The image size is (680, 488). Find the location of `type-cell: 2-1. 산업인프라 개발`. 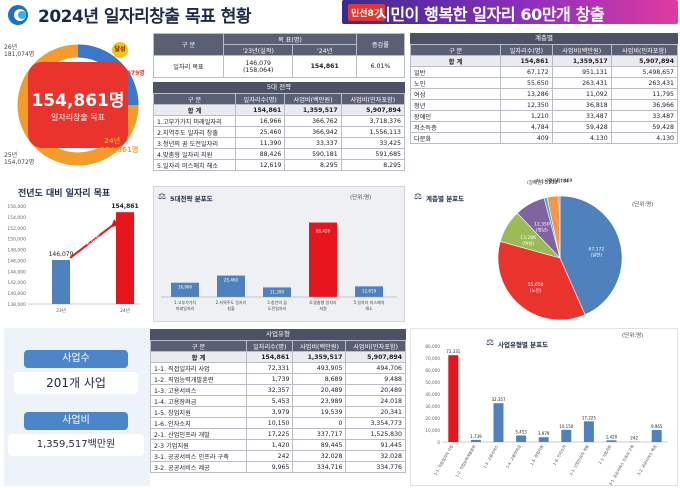

type-cell: 2-1. 산업인프라 개발 is located at coordinates (198, 434).